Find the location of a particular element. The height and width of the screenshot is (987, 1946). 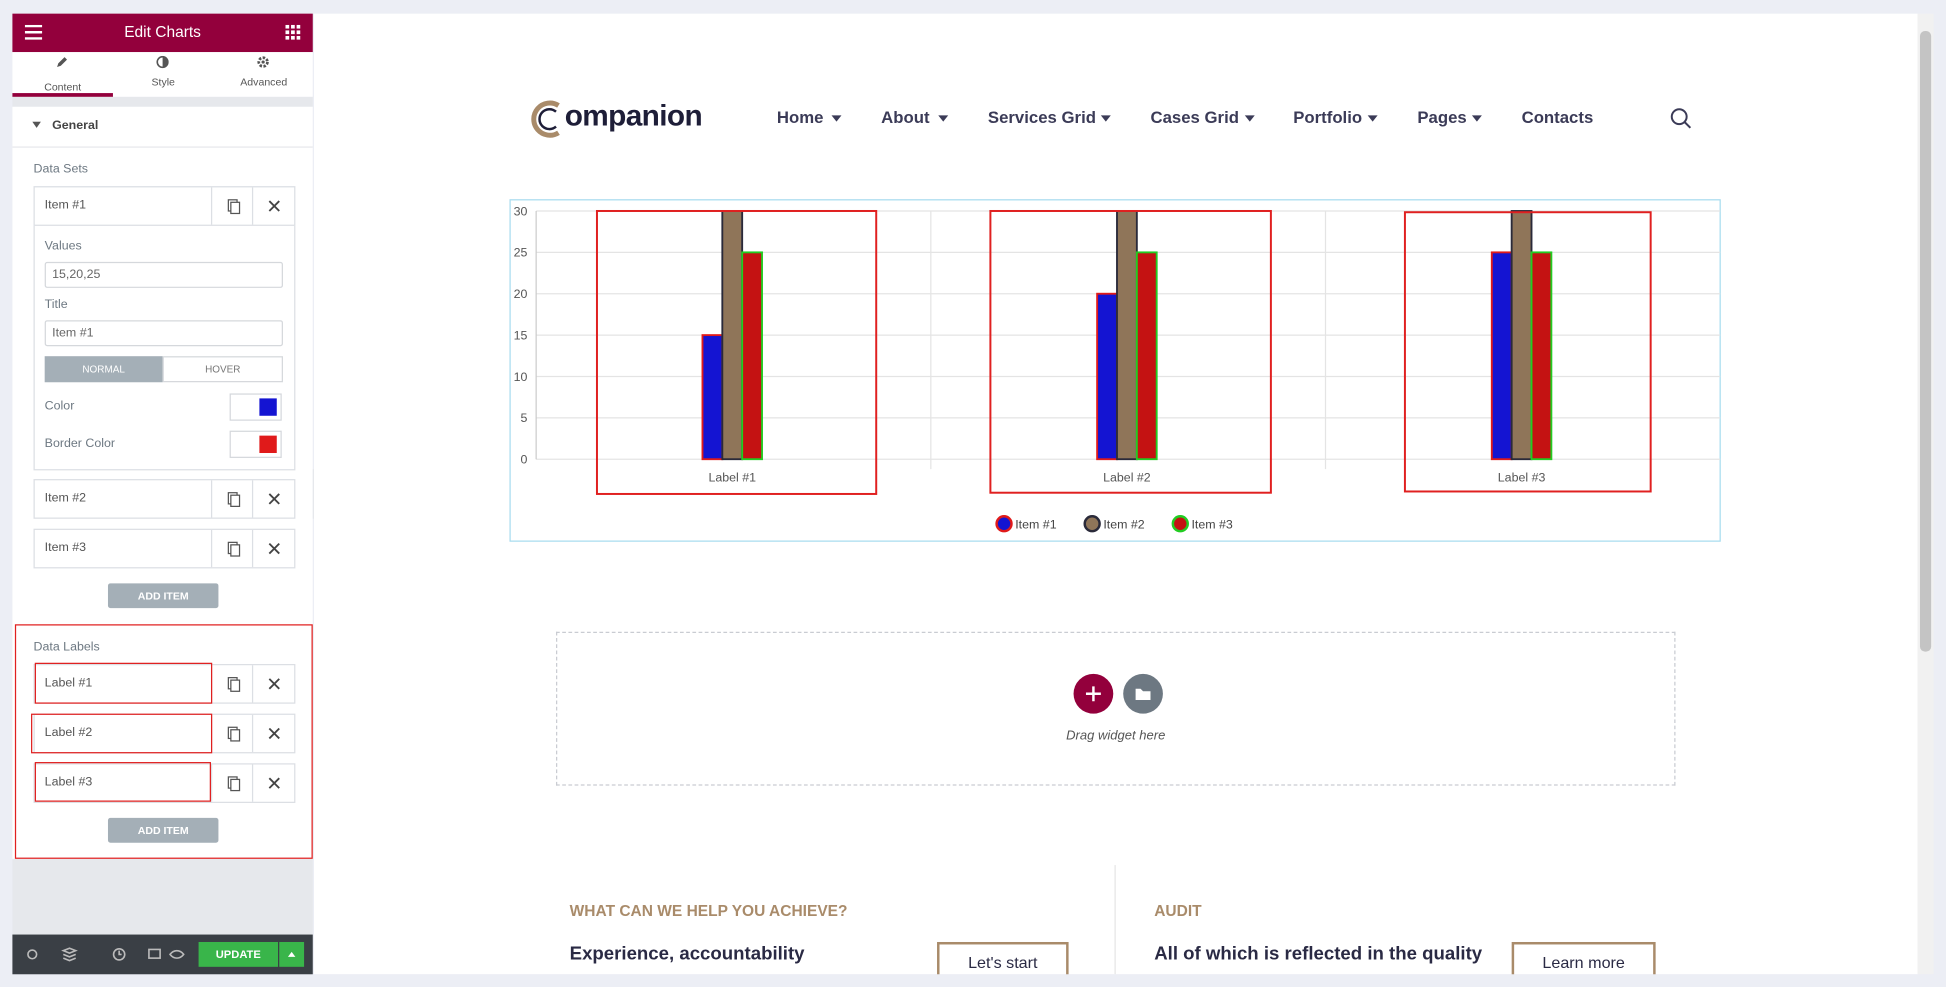

legend-swatch is located at coordinates (1180, 524).